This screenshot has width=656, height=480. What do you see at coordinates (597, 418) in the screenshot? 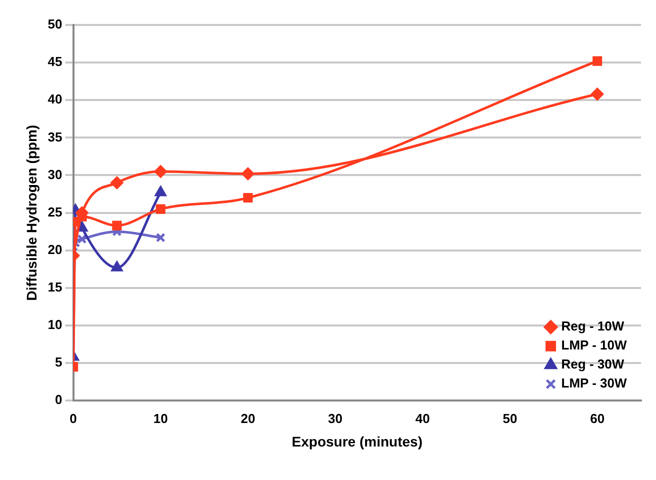
I see `x-tick-label: 60` at bounding box center [597, 418].